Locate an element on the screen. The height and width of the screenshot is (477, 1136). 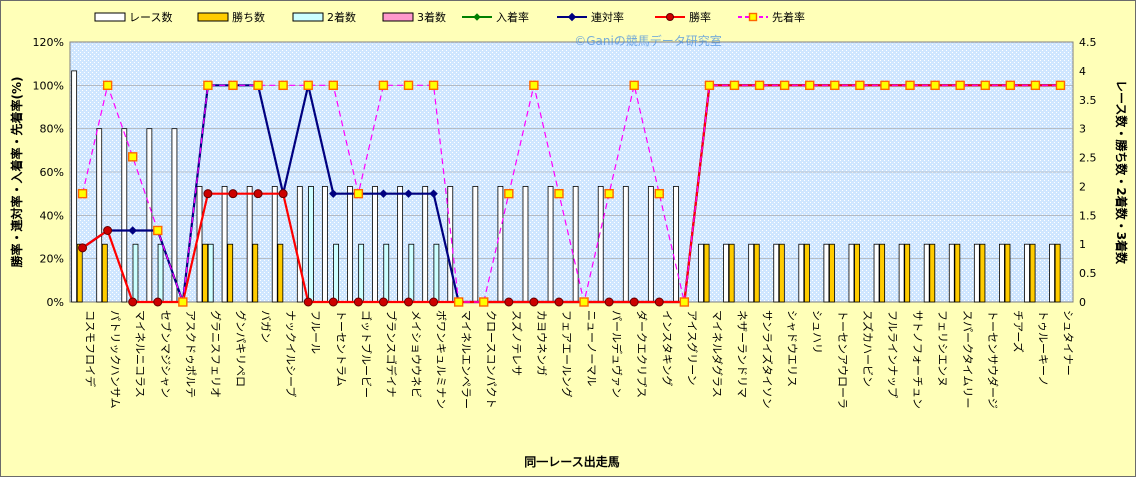
y-right-tick-label: 2 is located at coordinates (1082, 186).